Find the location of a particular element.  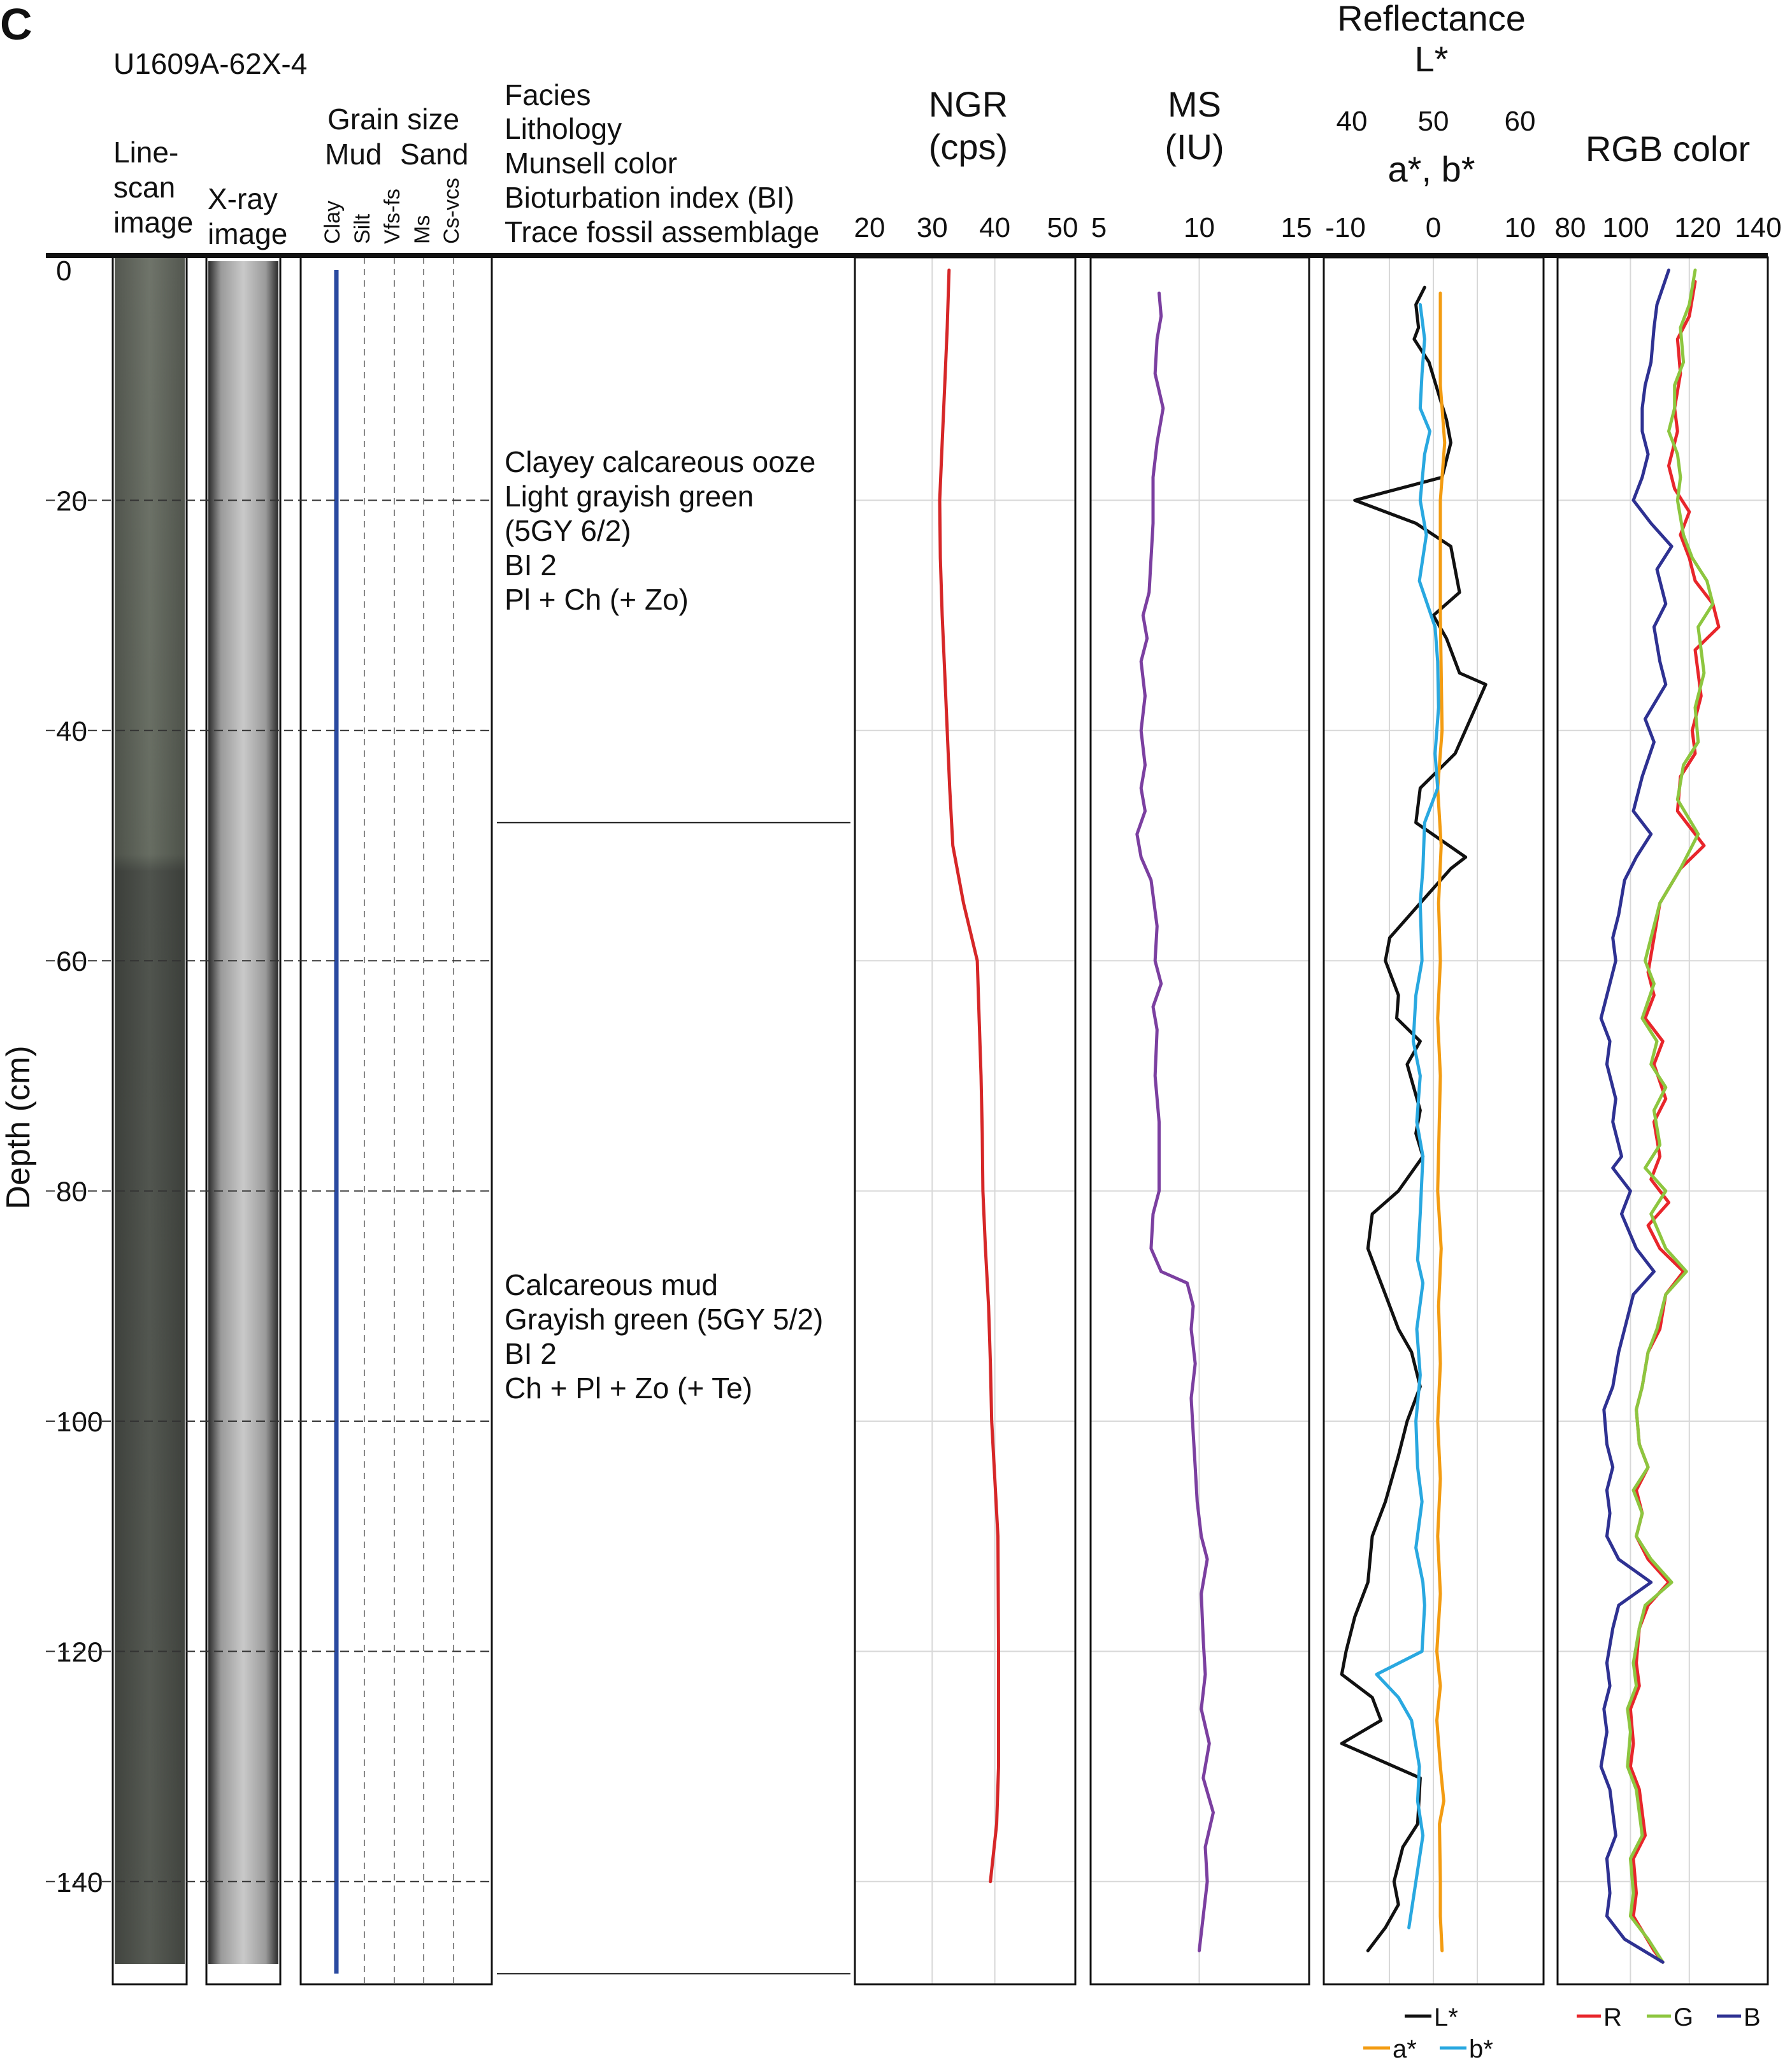

rgb-b-line is located at coordinates (1636, 1116).